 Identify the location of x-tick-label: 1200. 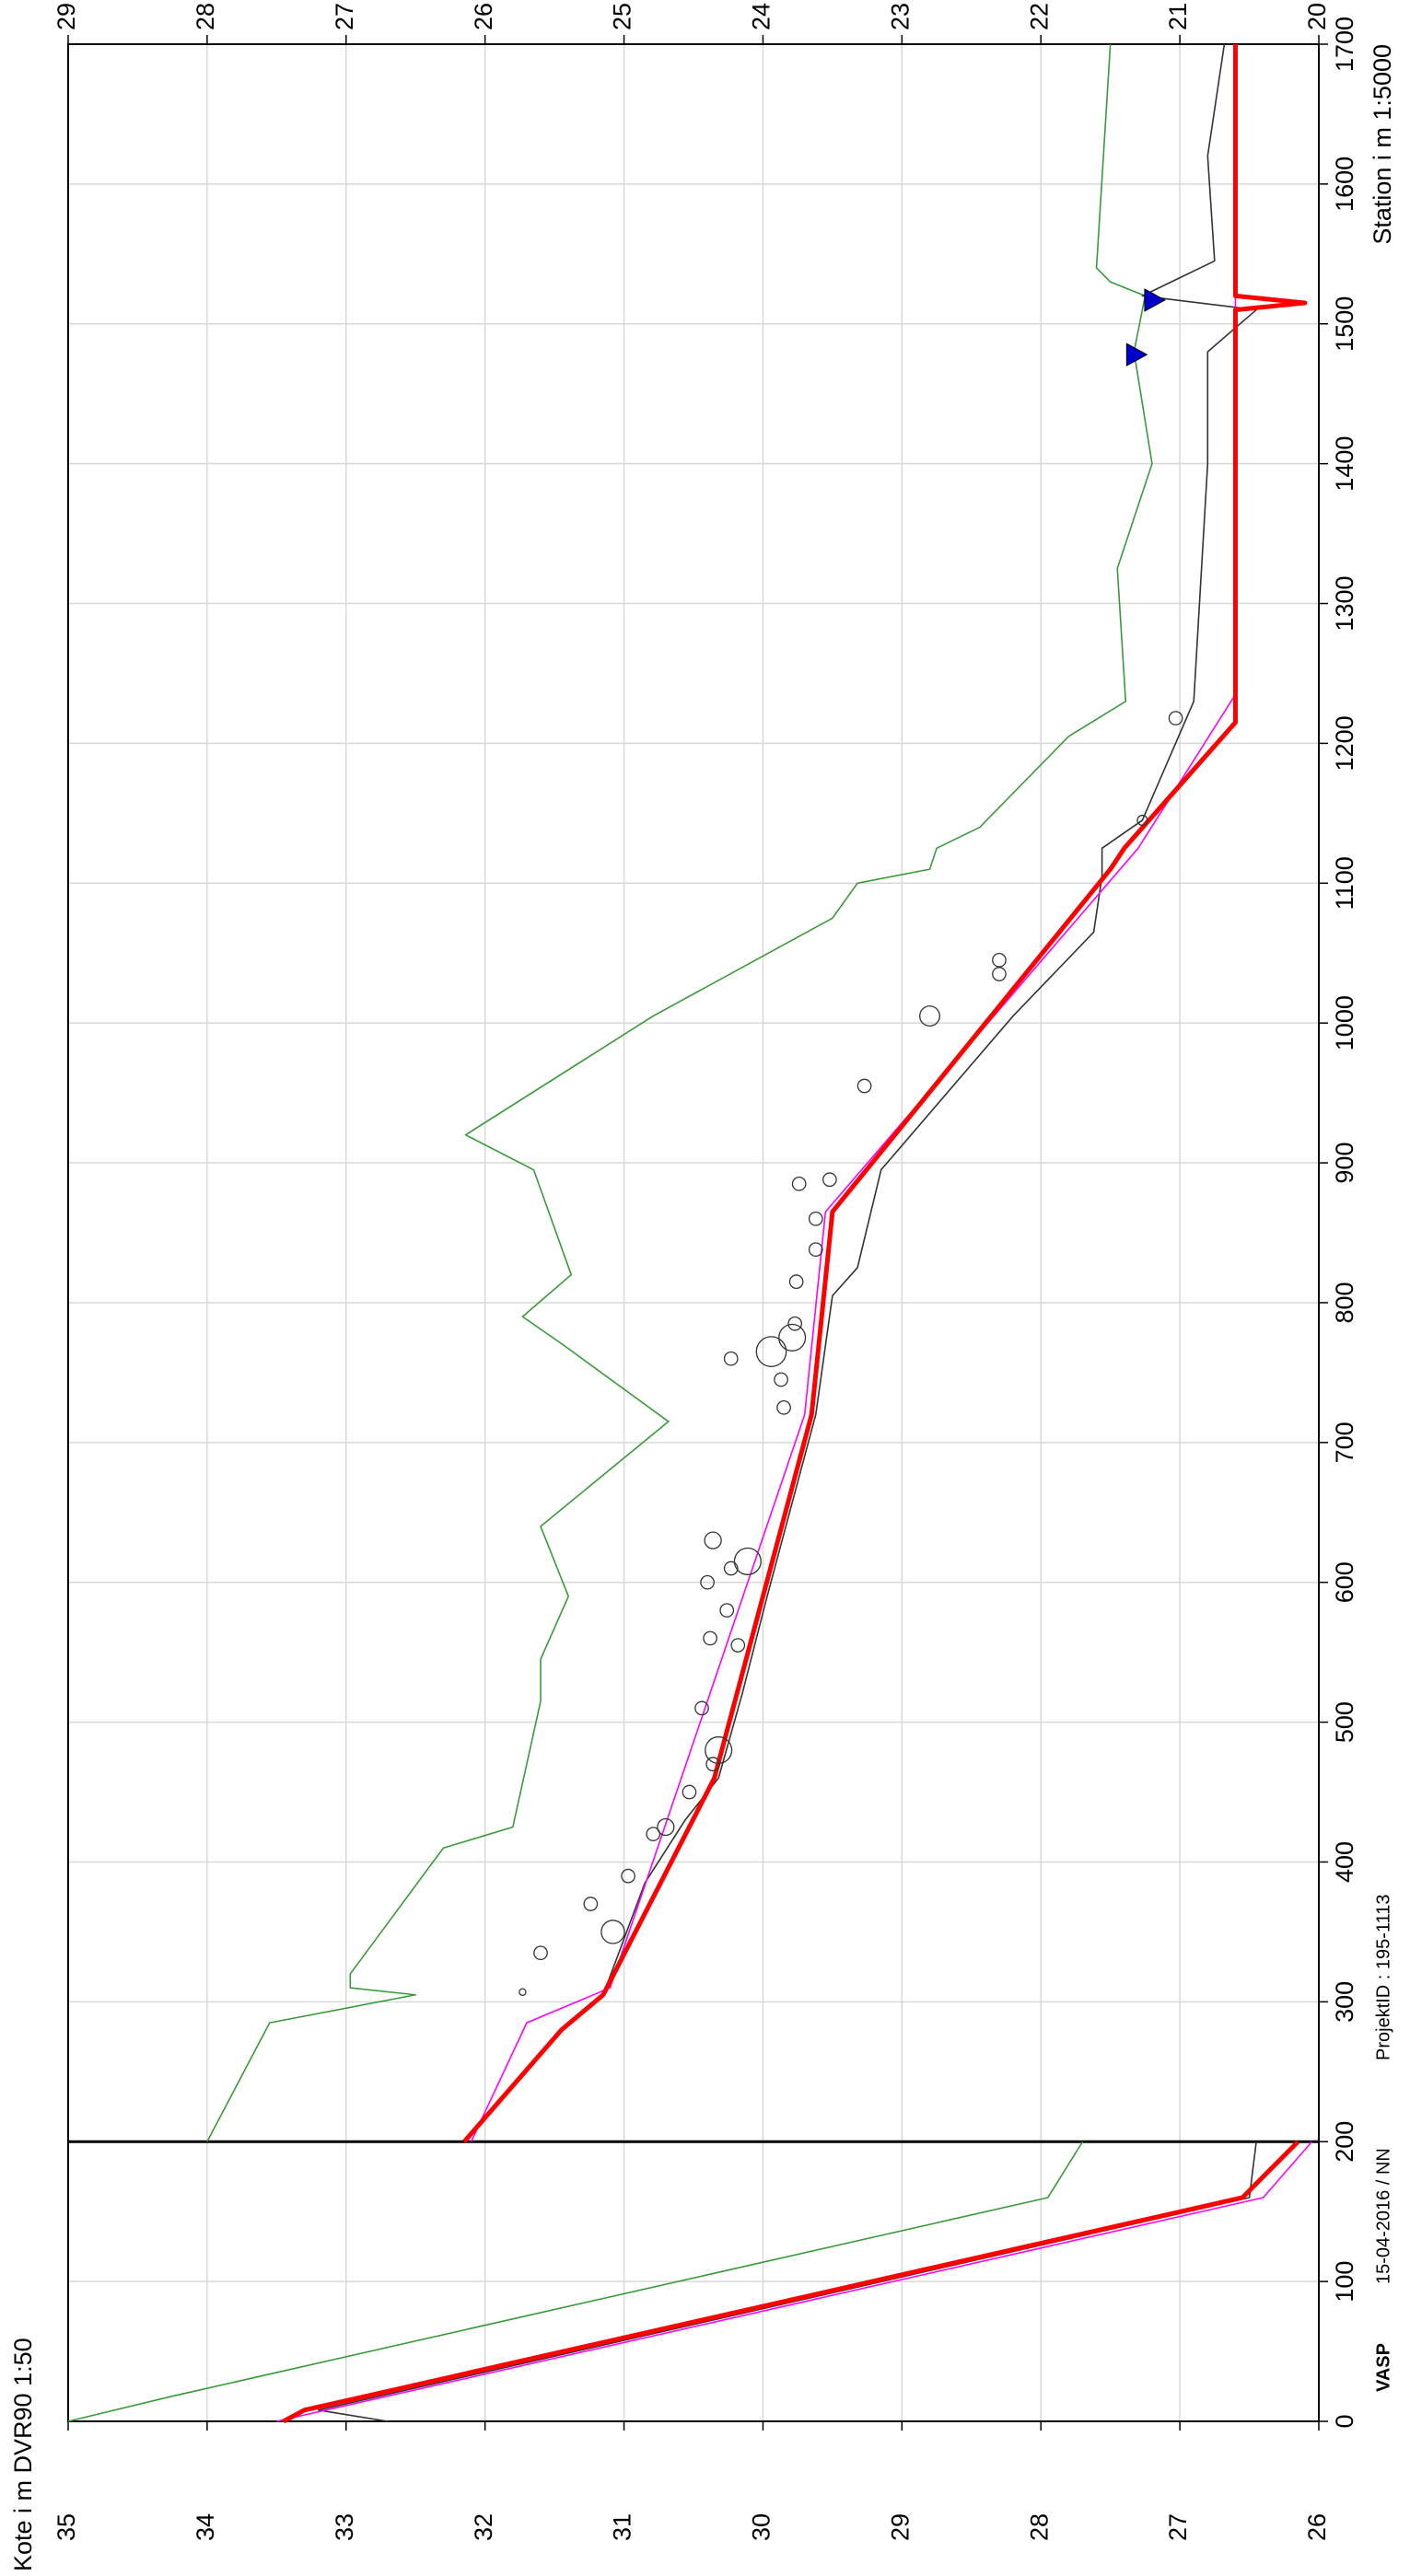
(1344, 743).